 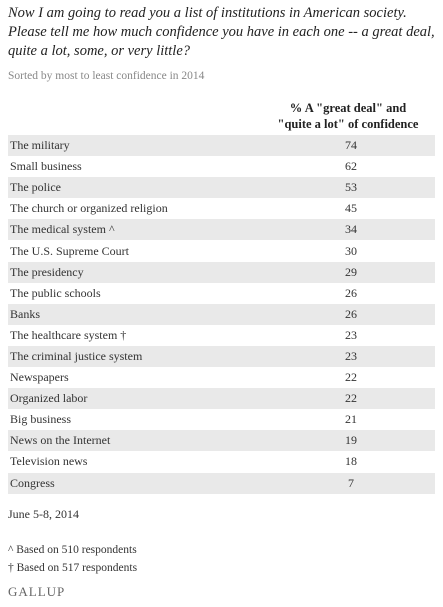 I want to click on table-row: Small business 62, so click(x=221, y=166).